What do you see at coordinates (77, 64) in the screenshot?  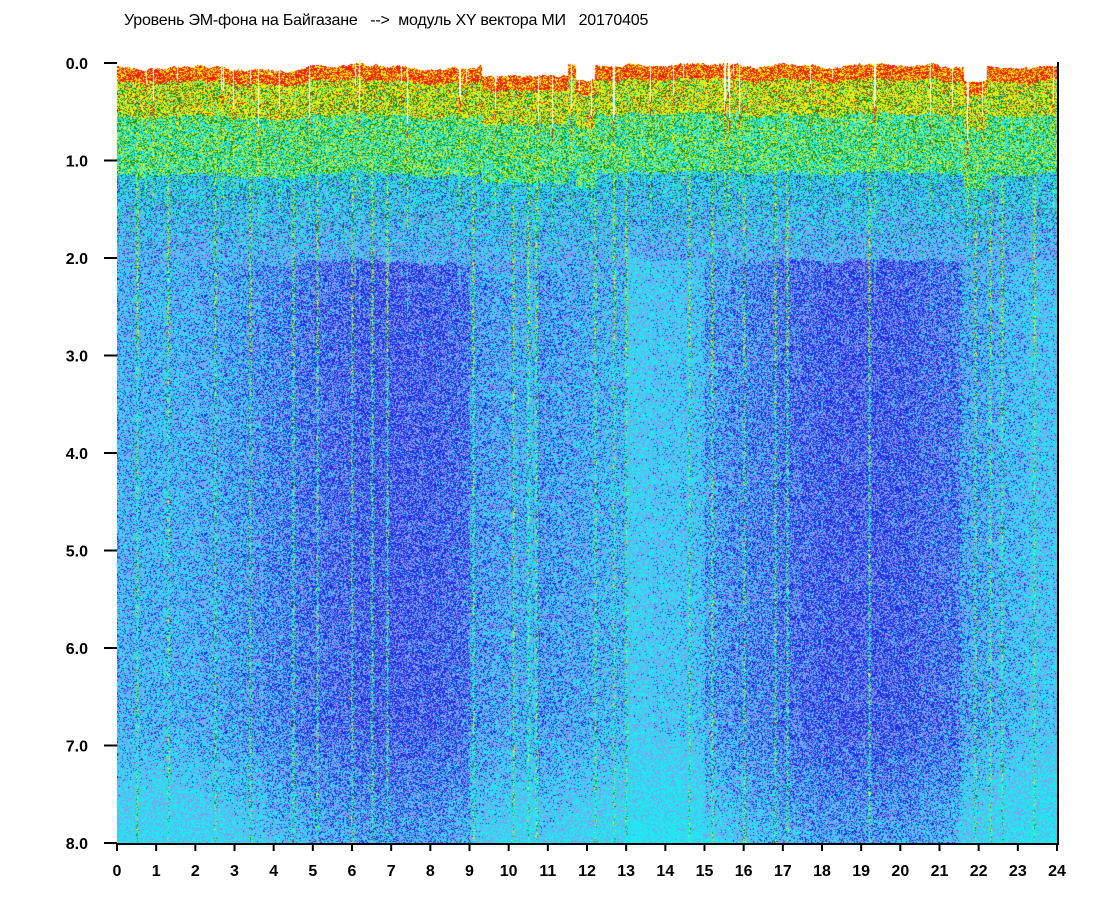 I see `y-tick-label: 0.0` at bounding box center [77, 64].